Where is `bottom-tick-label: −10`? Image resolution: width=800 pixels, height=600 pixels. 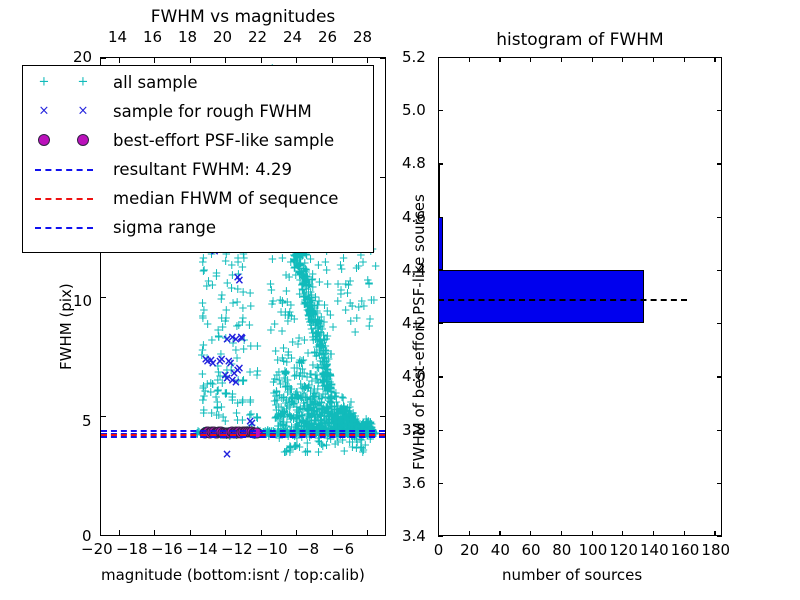 bottom-tick-label: −10 is located at coordinates (272, 549).